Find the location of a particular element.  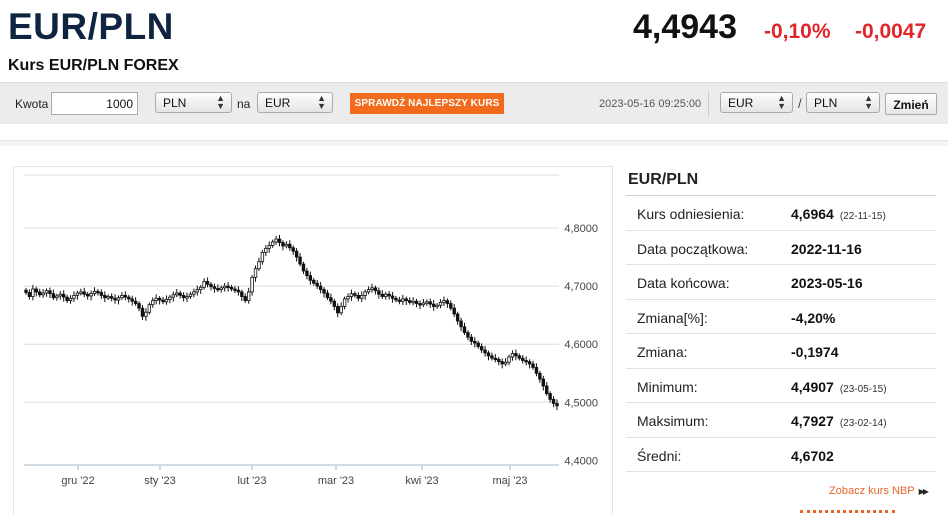

x-tick-label: maj '23 is located at coordinates (509, 481).